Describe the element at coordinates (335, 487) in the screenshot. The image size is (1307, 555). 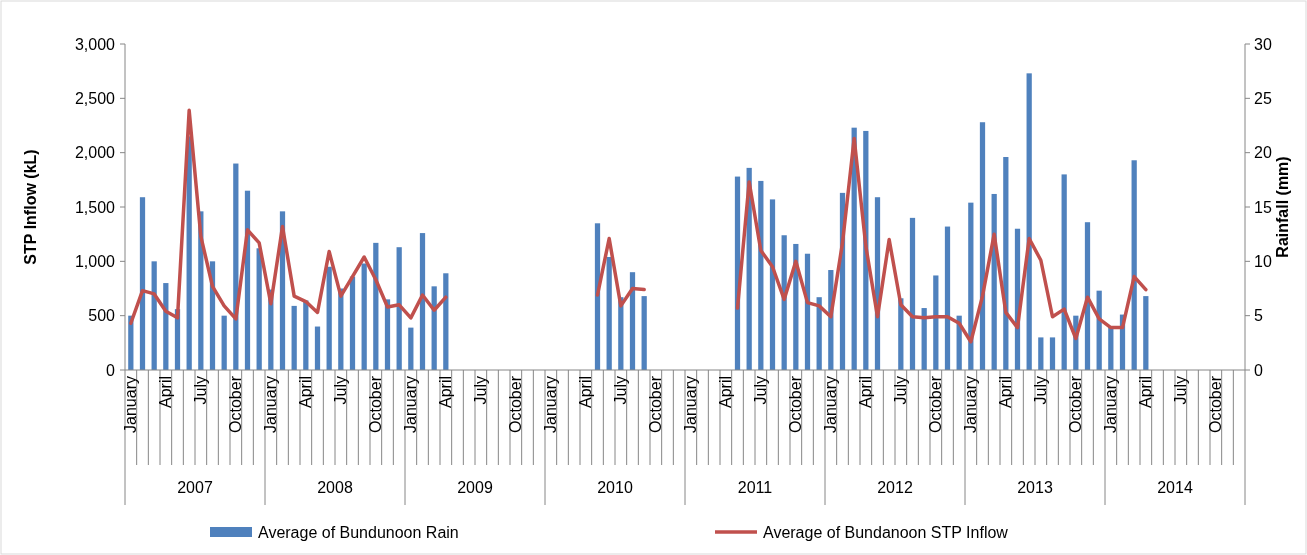
I see `text: 2008` at that location.